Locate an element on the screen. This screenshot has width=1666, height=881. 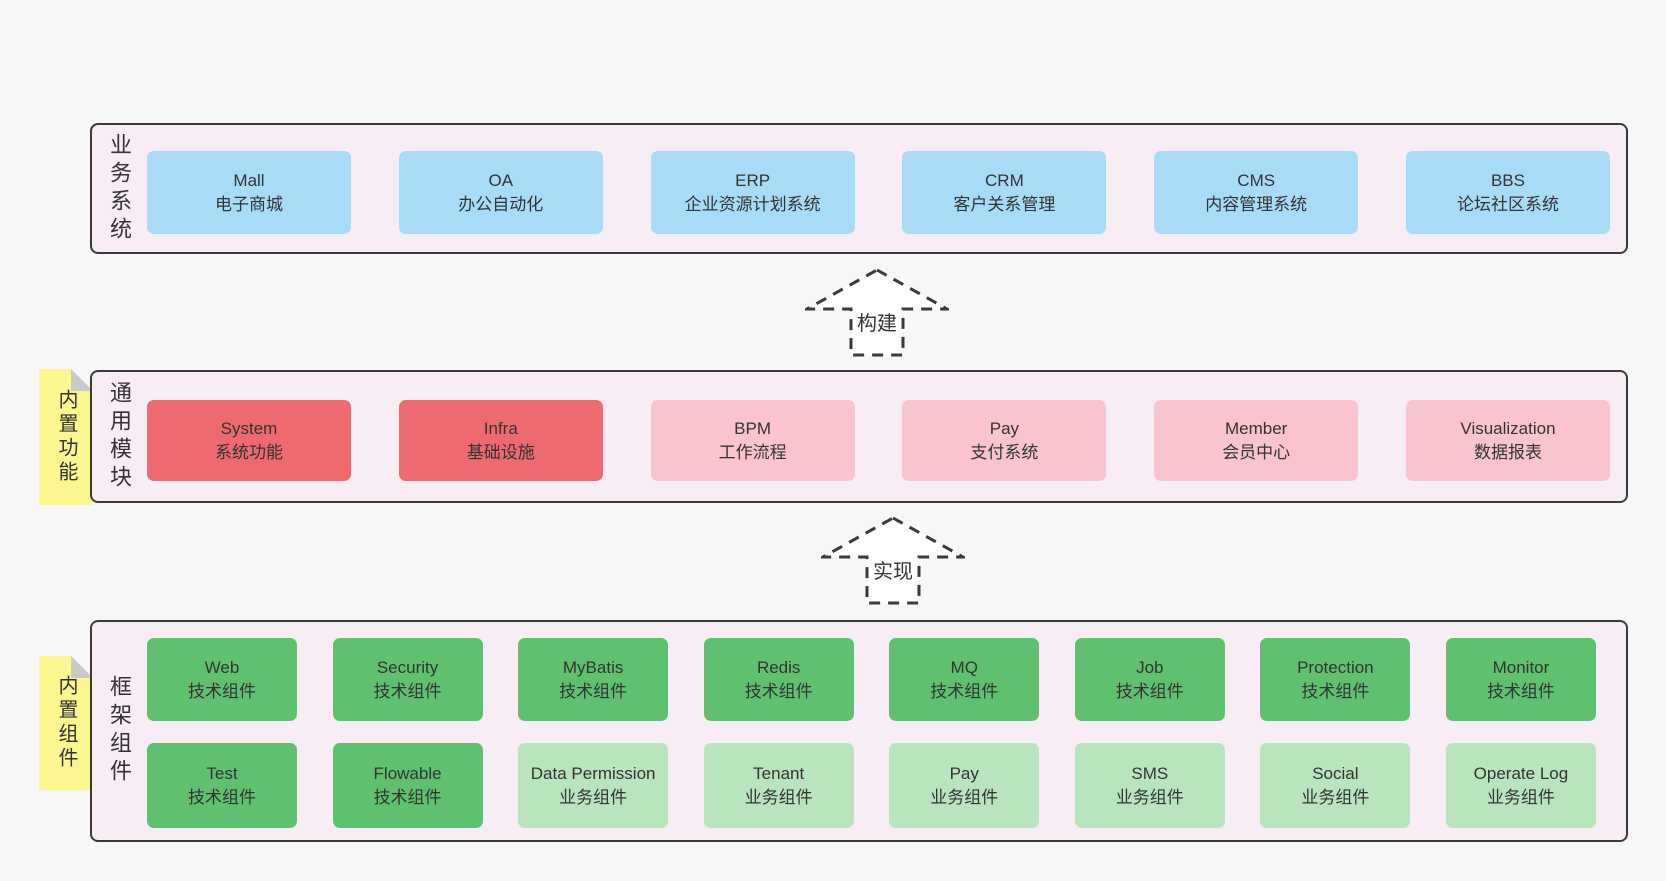
component-box-tenant: Tenant 业务组件 is located at coordinates (778, 785).